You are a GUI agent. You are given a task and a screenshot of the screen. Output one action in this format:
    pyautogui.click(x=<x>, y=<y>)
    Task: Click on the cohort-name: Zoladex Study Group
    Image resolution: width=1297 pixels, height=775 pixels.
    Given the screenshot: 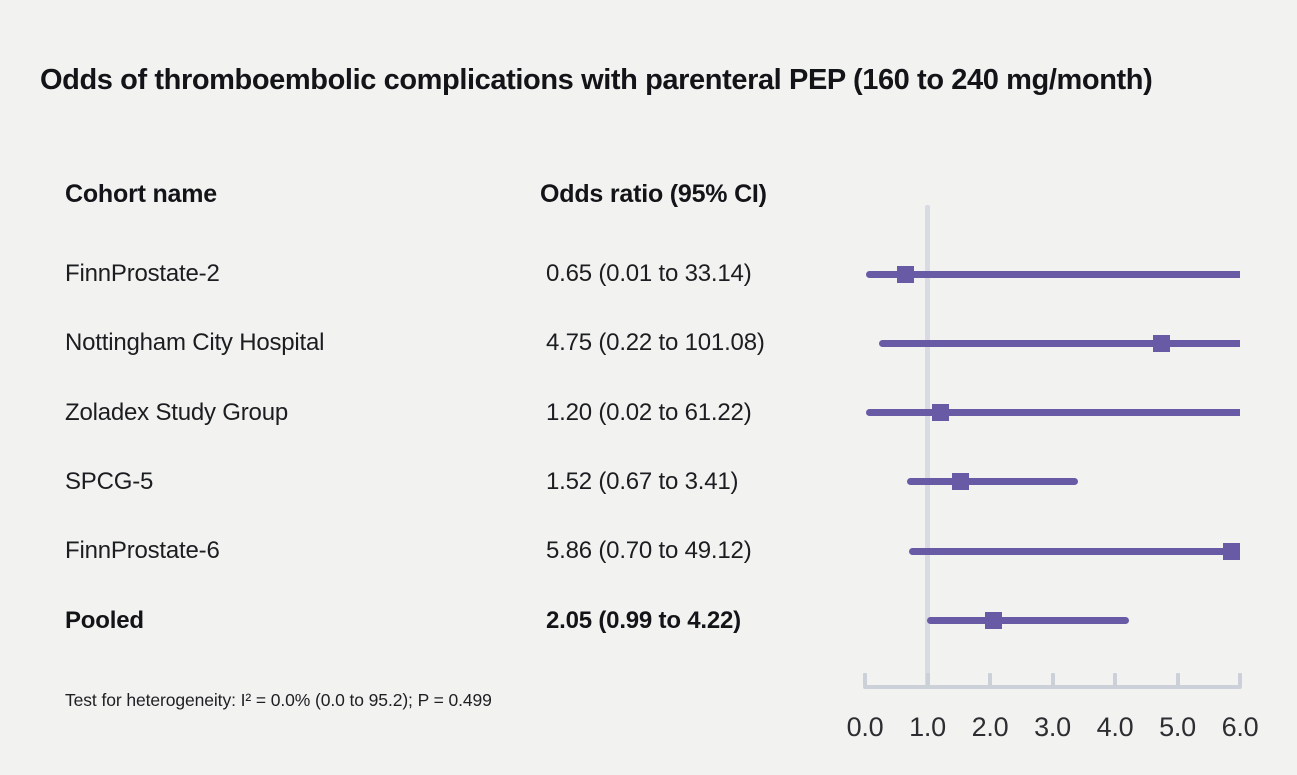 What is the action you would take?
    pyautogui.click(x=176, y=412)
    